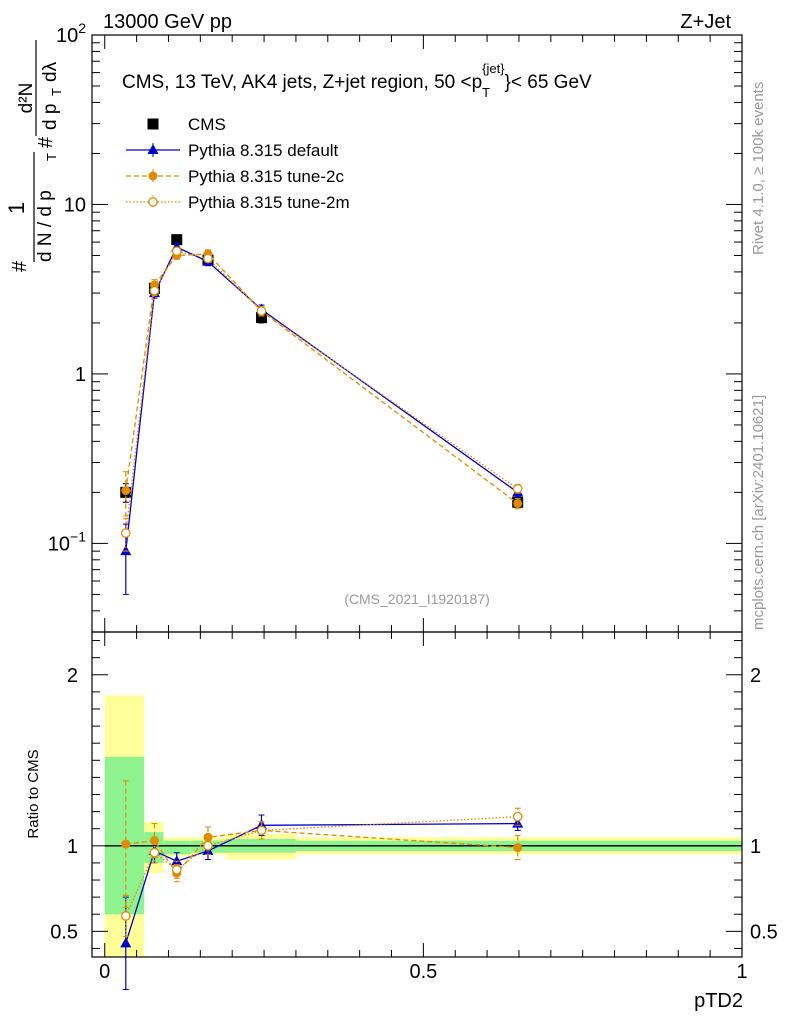 This screenshot has height=1024, width=786. I want to click on rivet-version-label: Rivet 4.1.0, ≥ 100k events, so click(758, 168).